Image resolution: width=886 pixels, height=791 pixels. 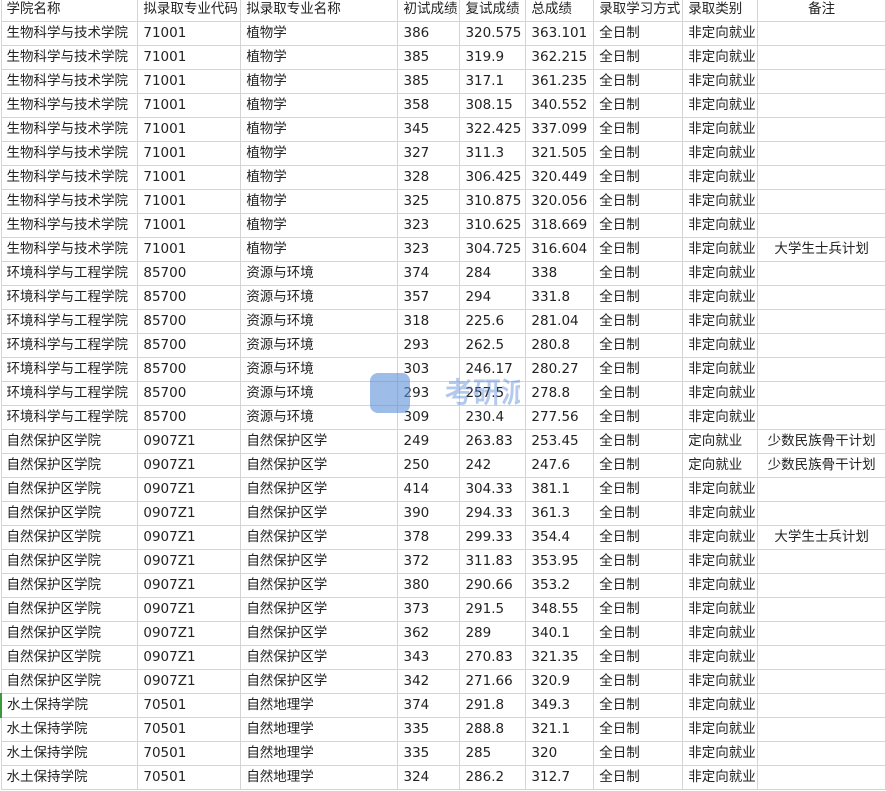 What do you see at coordinates (560, 777) in the screenshot?
I see `cell-total-score: 312.7` at bounding box center [560, 777].